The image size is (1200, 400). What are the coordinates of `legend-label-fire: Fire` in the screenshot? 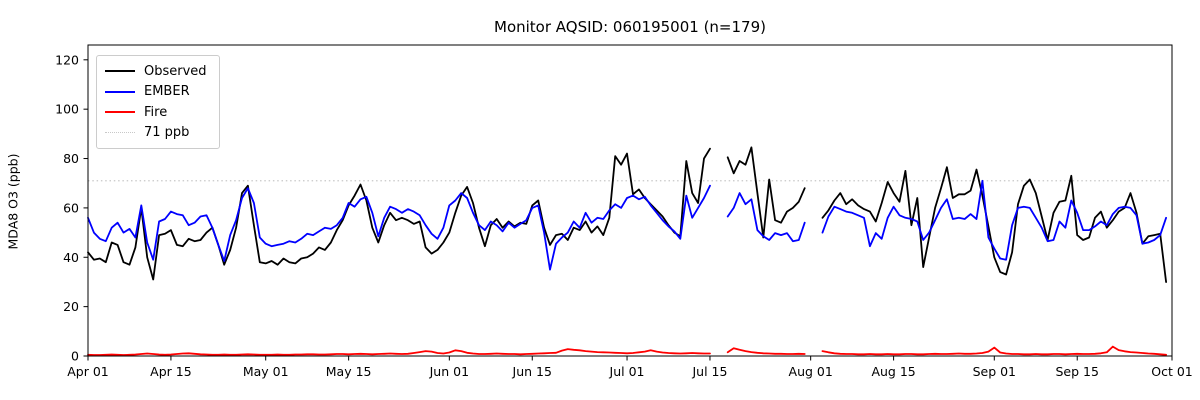 It's located at (156, 112).